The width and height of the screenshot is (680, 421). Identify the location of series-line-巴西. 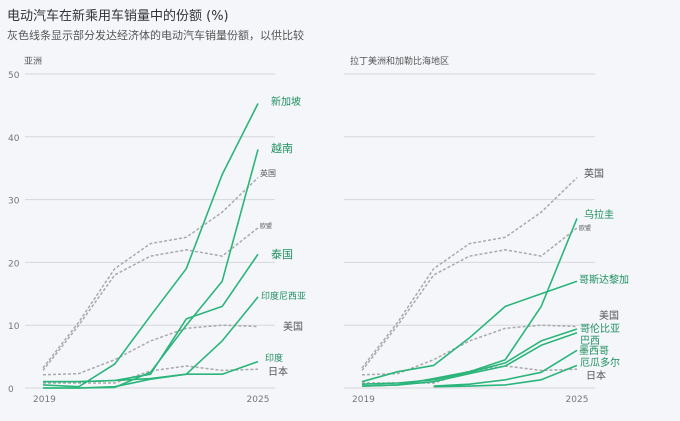
(469, 359).